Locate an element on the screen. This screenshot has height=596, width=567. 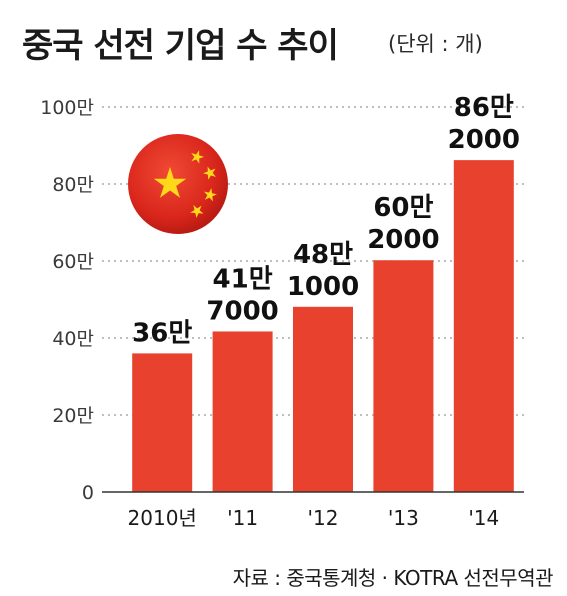
data-label: 60만 is located at coordinates (403, 208).